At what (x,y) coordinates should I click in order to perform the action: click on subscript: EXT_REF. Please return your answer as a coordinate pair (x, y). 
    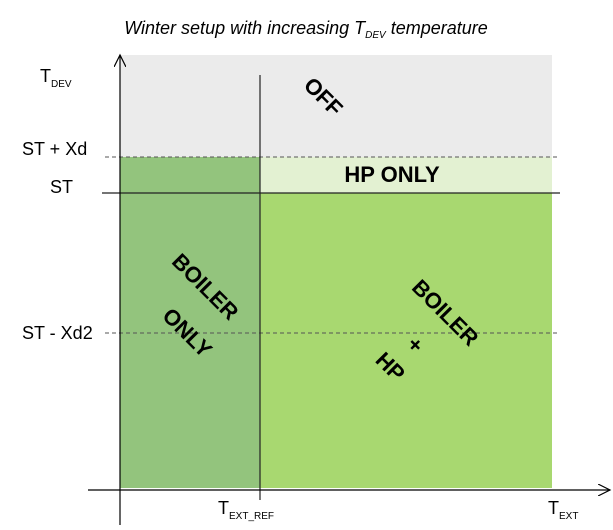
    Looking at the image, I should click on (251, 516).